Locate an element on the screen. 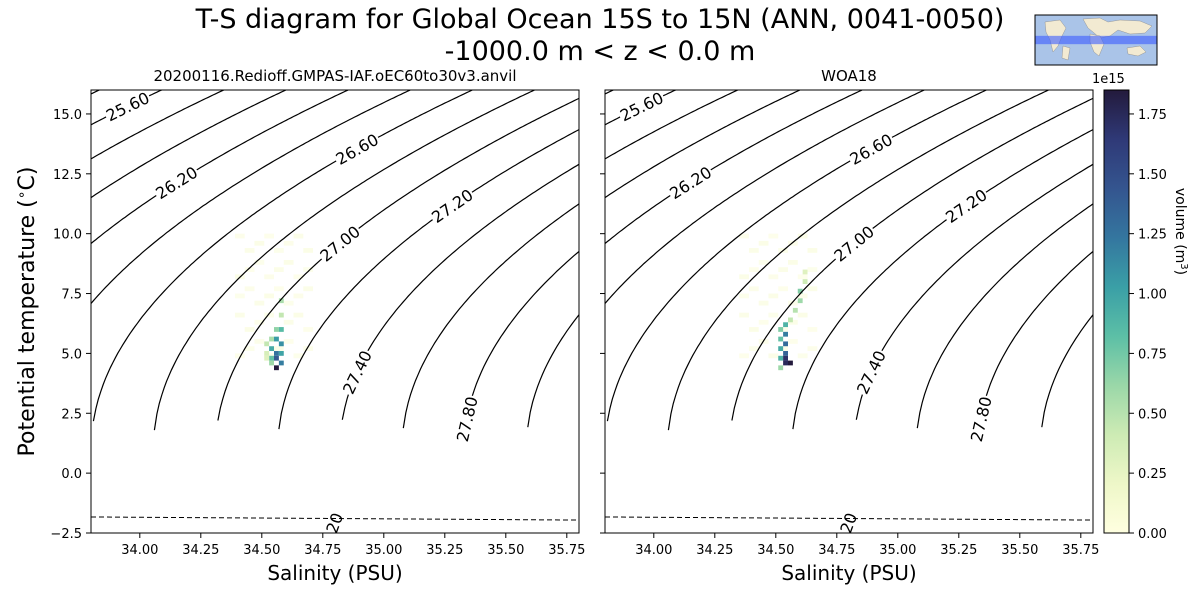  contour-label: 26.60 is located at coordinates (871, 149).